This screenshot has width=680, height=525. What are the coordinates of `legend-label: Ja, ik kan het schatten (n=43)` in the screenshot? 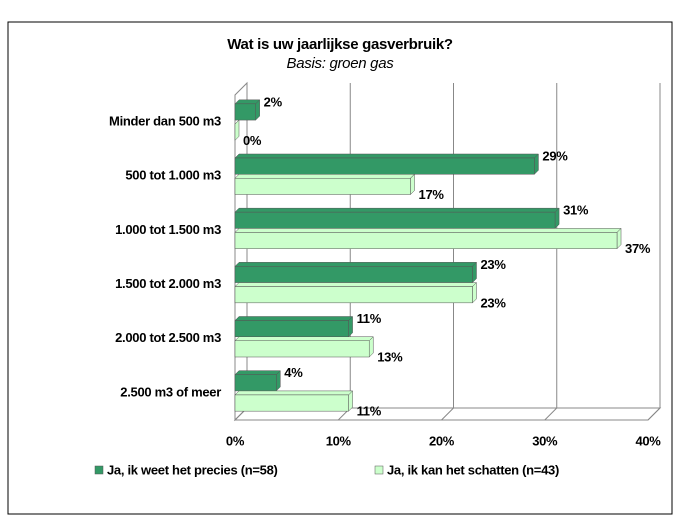 It's located at (473, 469).